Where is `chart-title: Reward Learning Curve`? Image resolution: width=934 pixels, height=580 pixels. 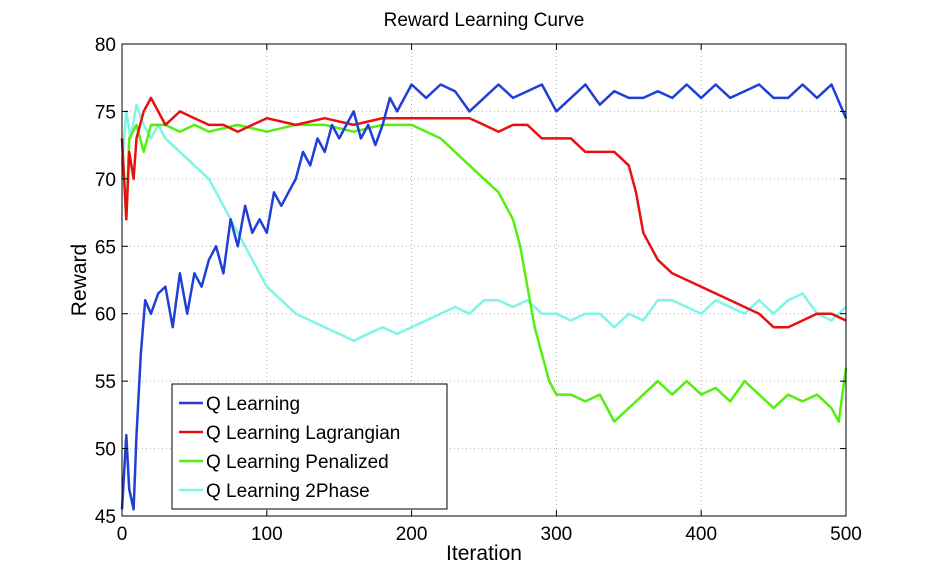 chart-title: Reward Learning Curve is located at coordinates (484, 20).